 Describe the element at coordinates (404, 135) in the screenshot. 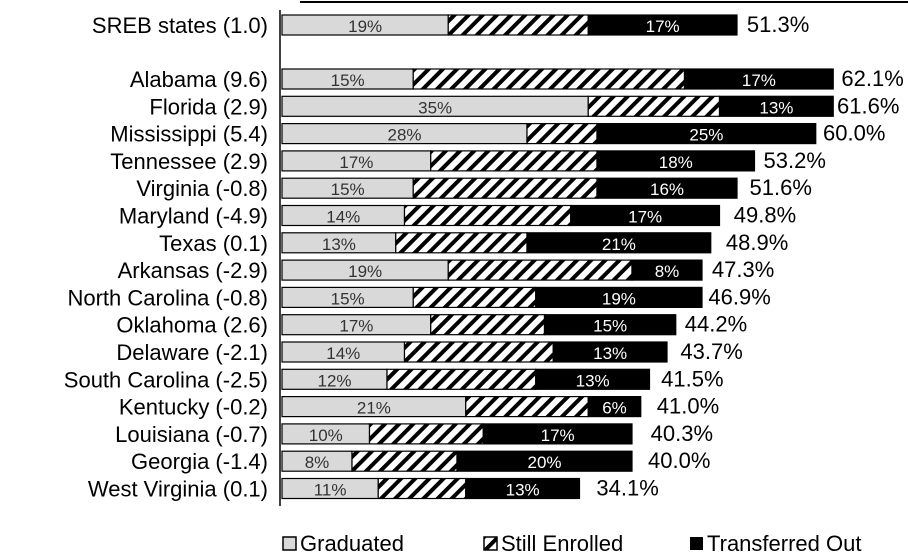

I see `segment-label-graduated: 28%` at that location.